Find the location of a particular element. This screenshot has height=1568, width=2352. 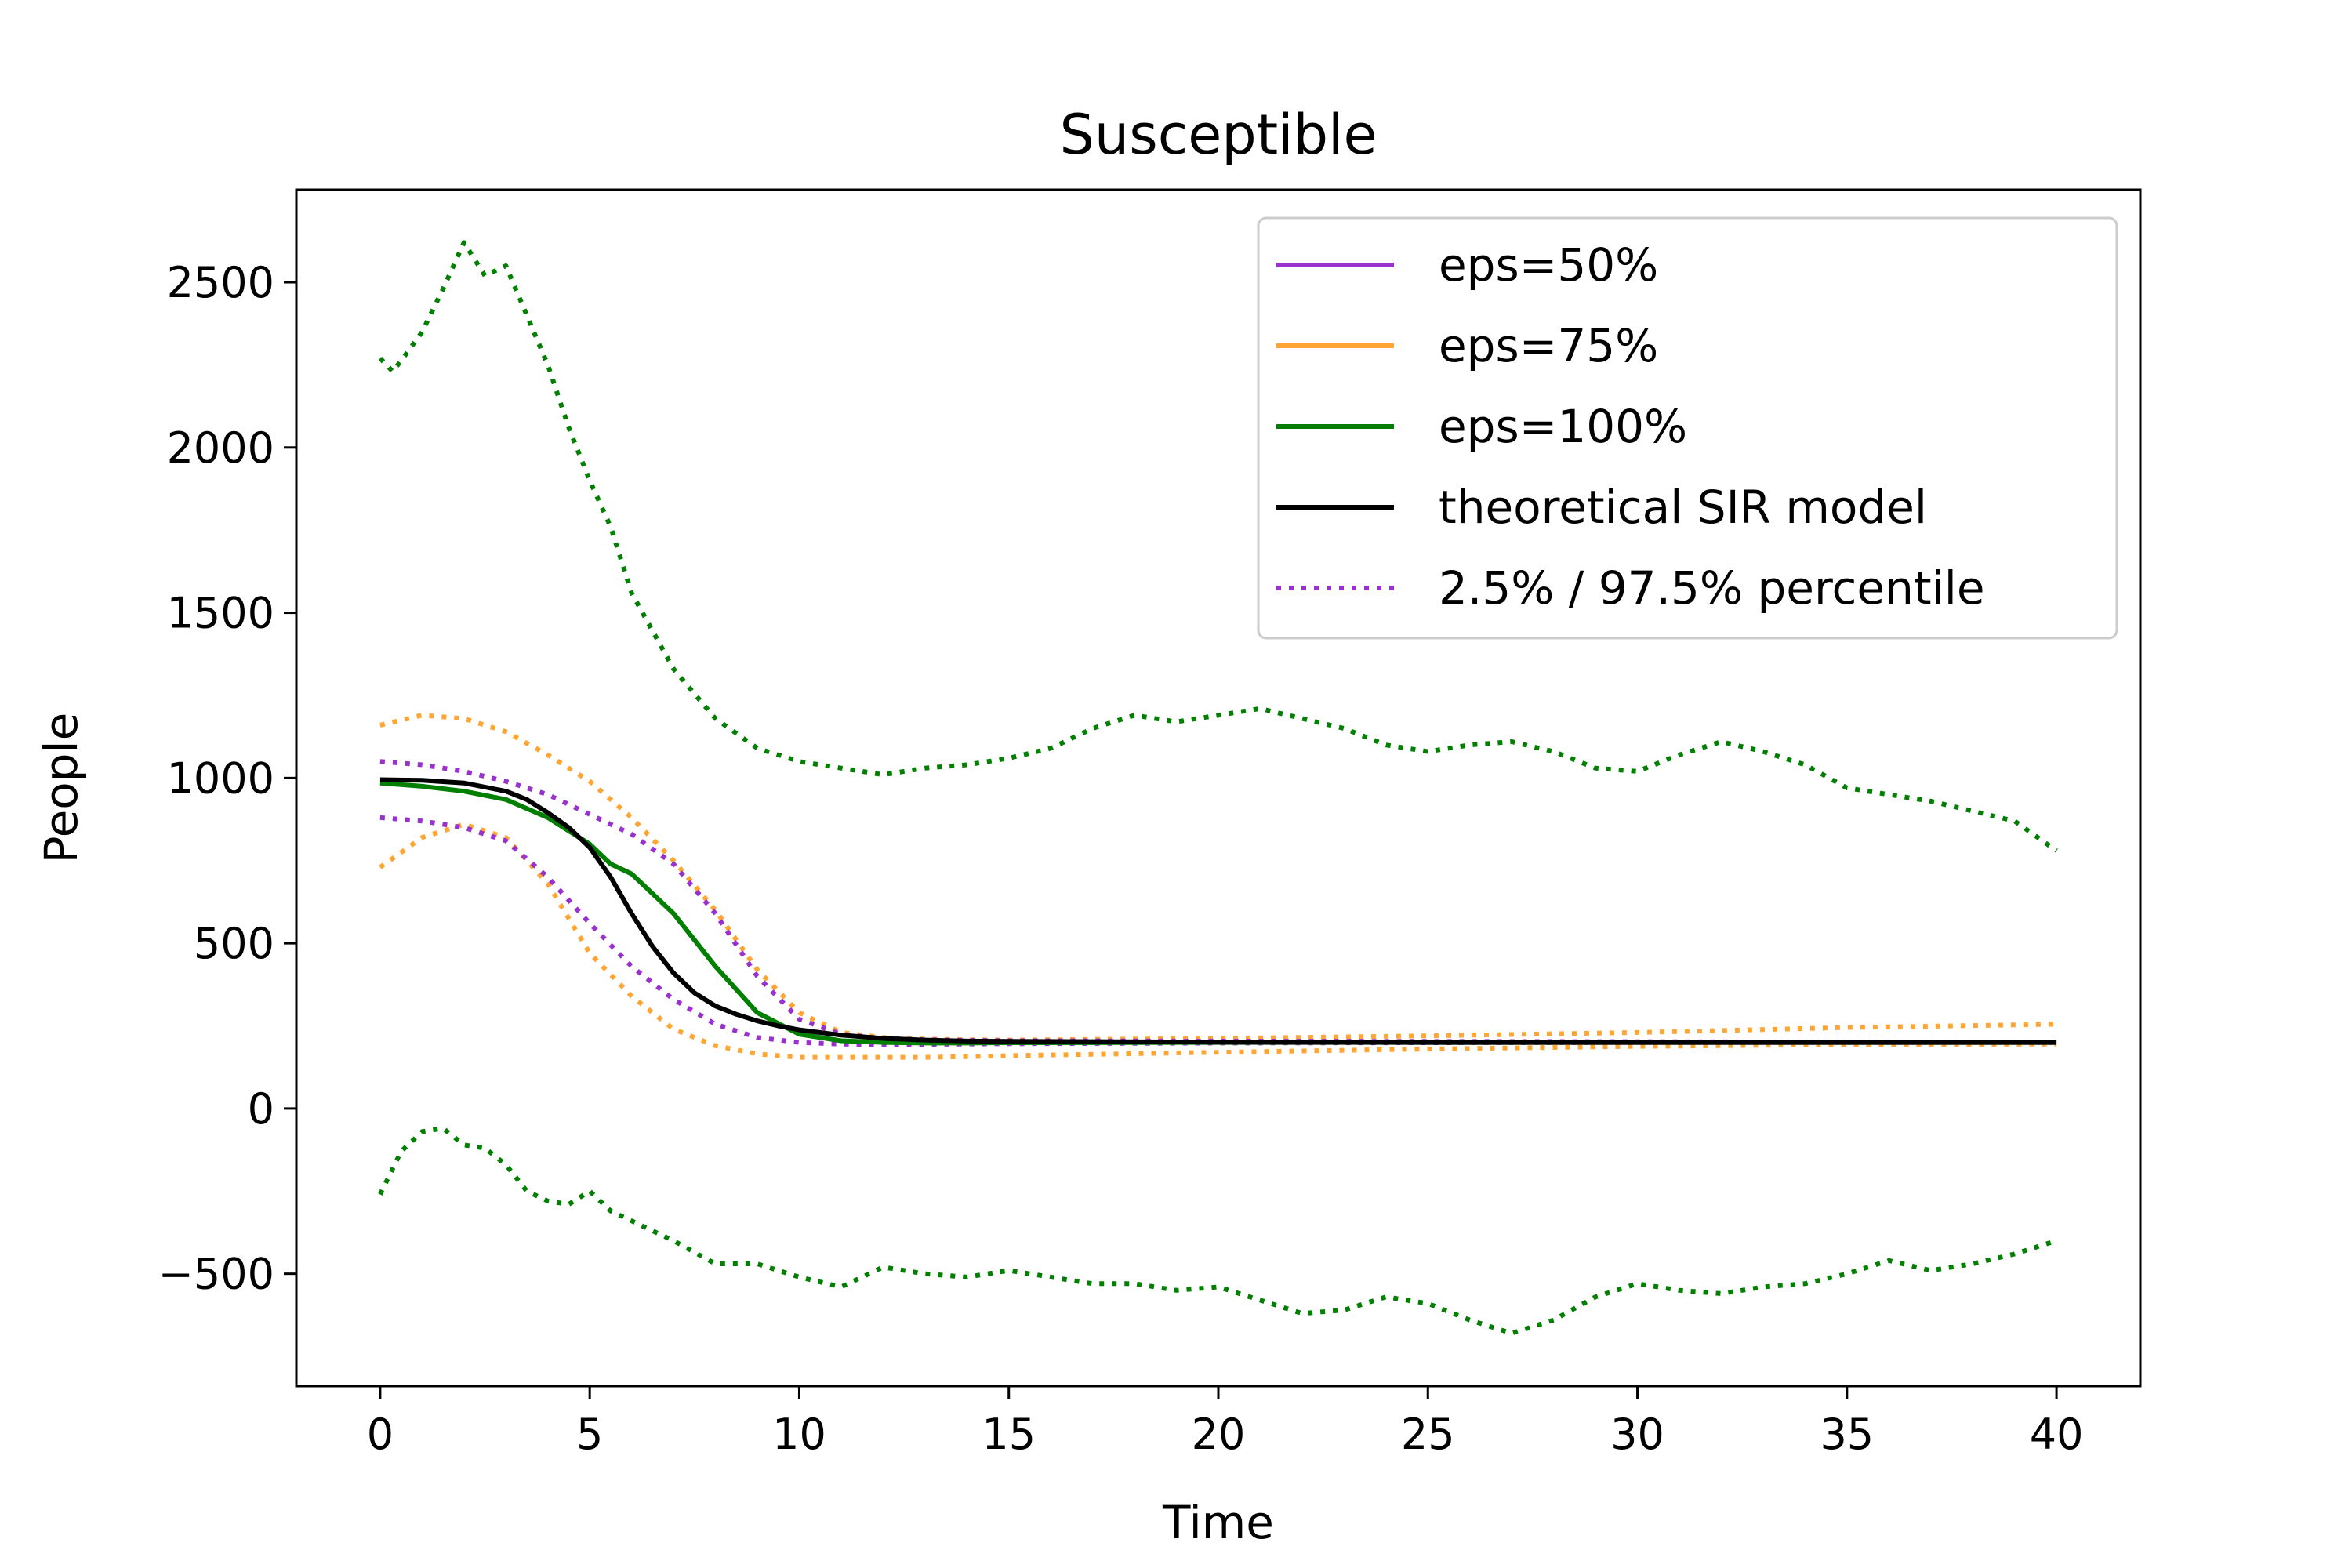

chart-title: Susceptible is located at coordinates (1218, 135).